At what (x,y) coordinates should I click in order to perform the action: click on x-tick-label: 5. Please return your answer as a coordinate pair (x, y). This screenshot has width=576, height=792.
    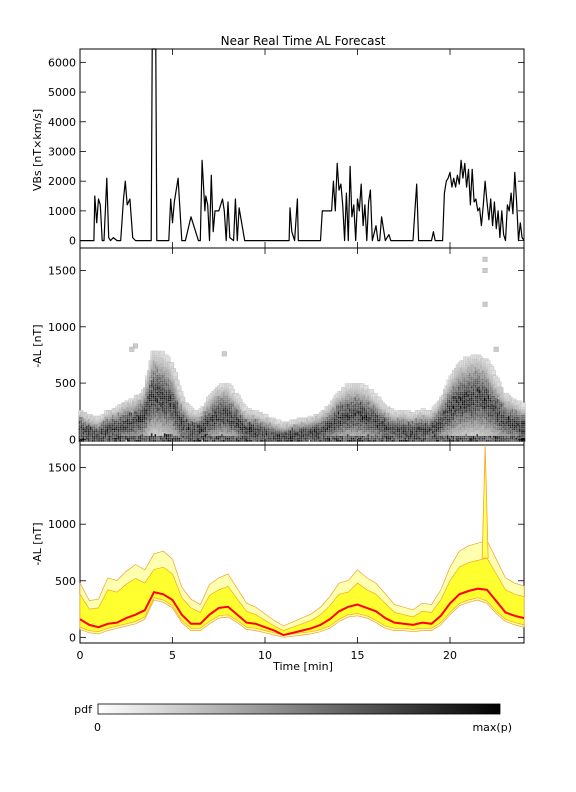
    Looking at the image, I should click on (172, 655).